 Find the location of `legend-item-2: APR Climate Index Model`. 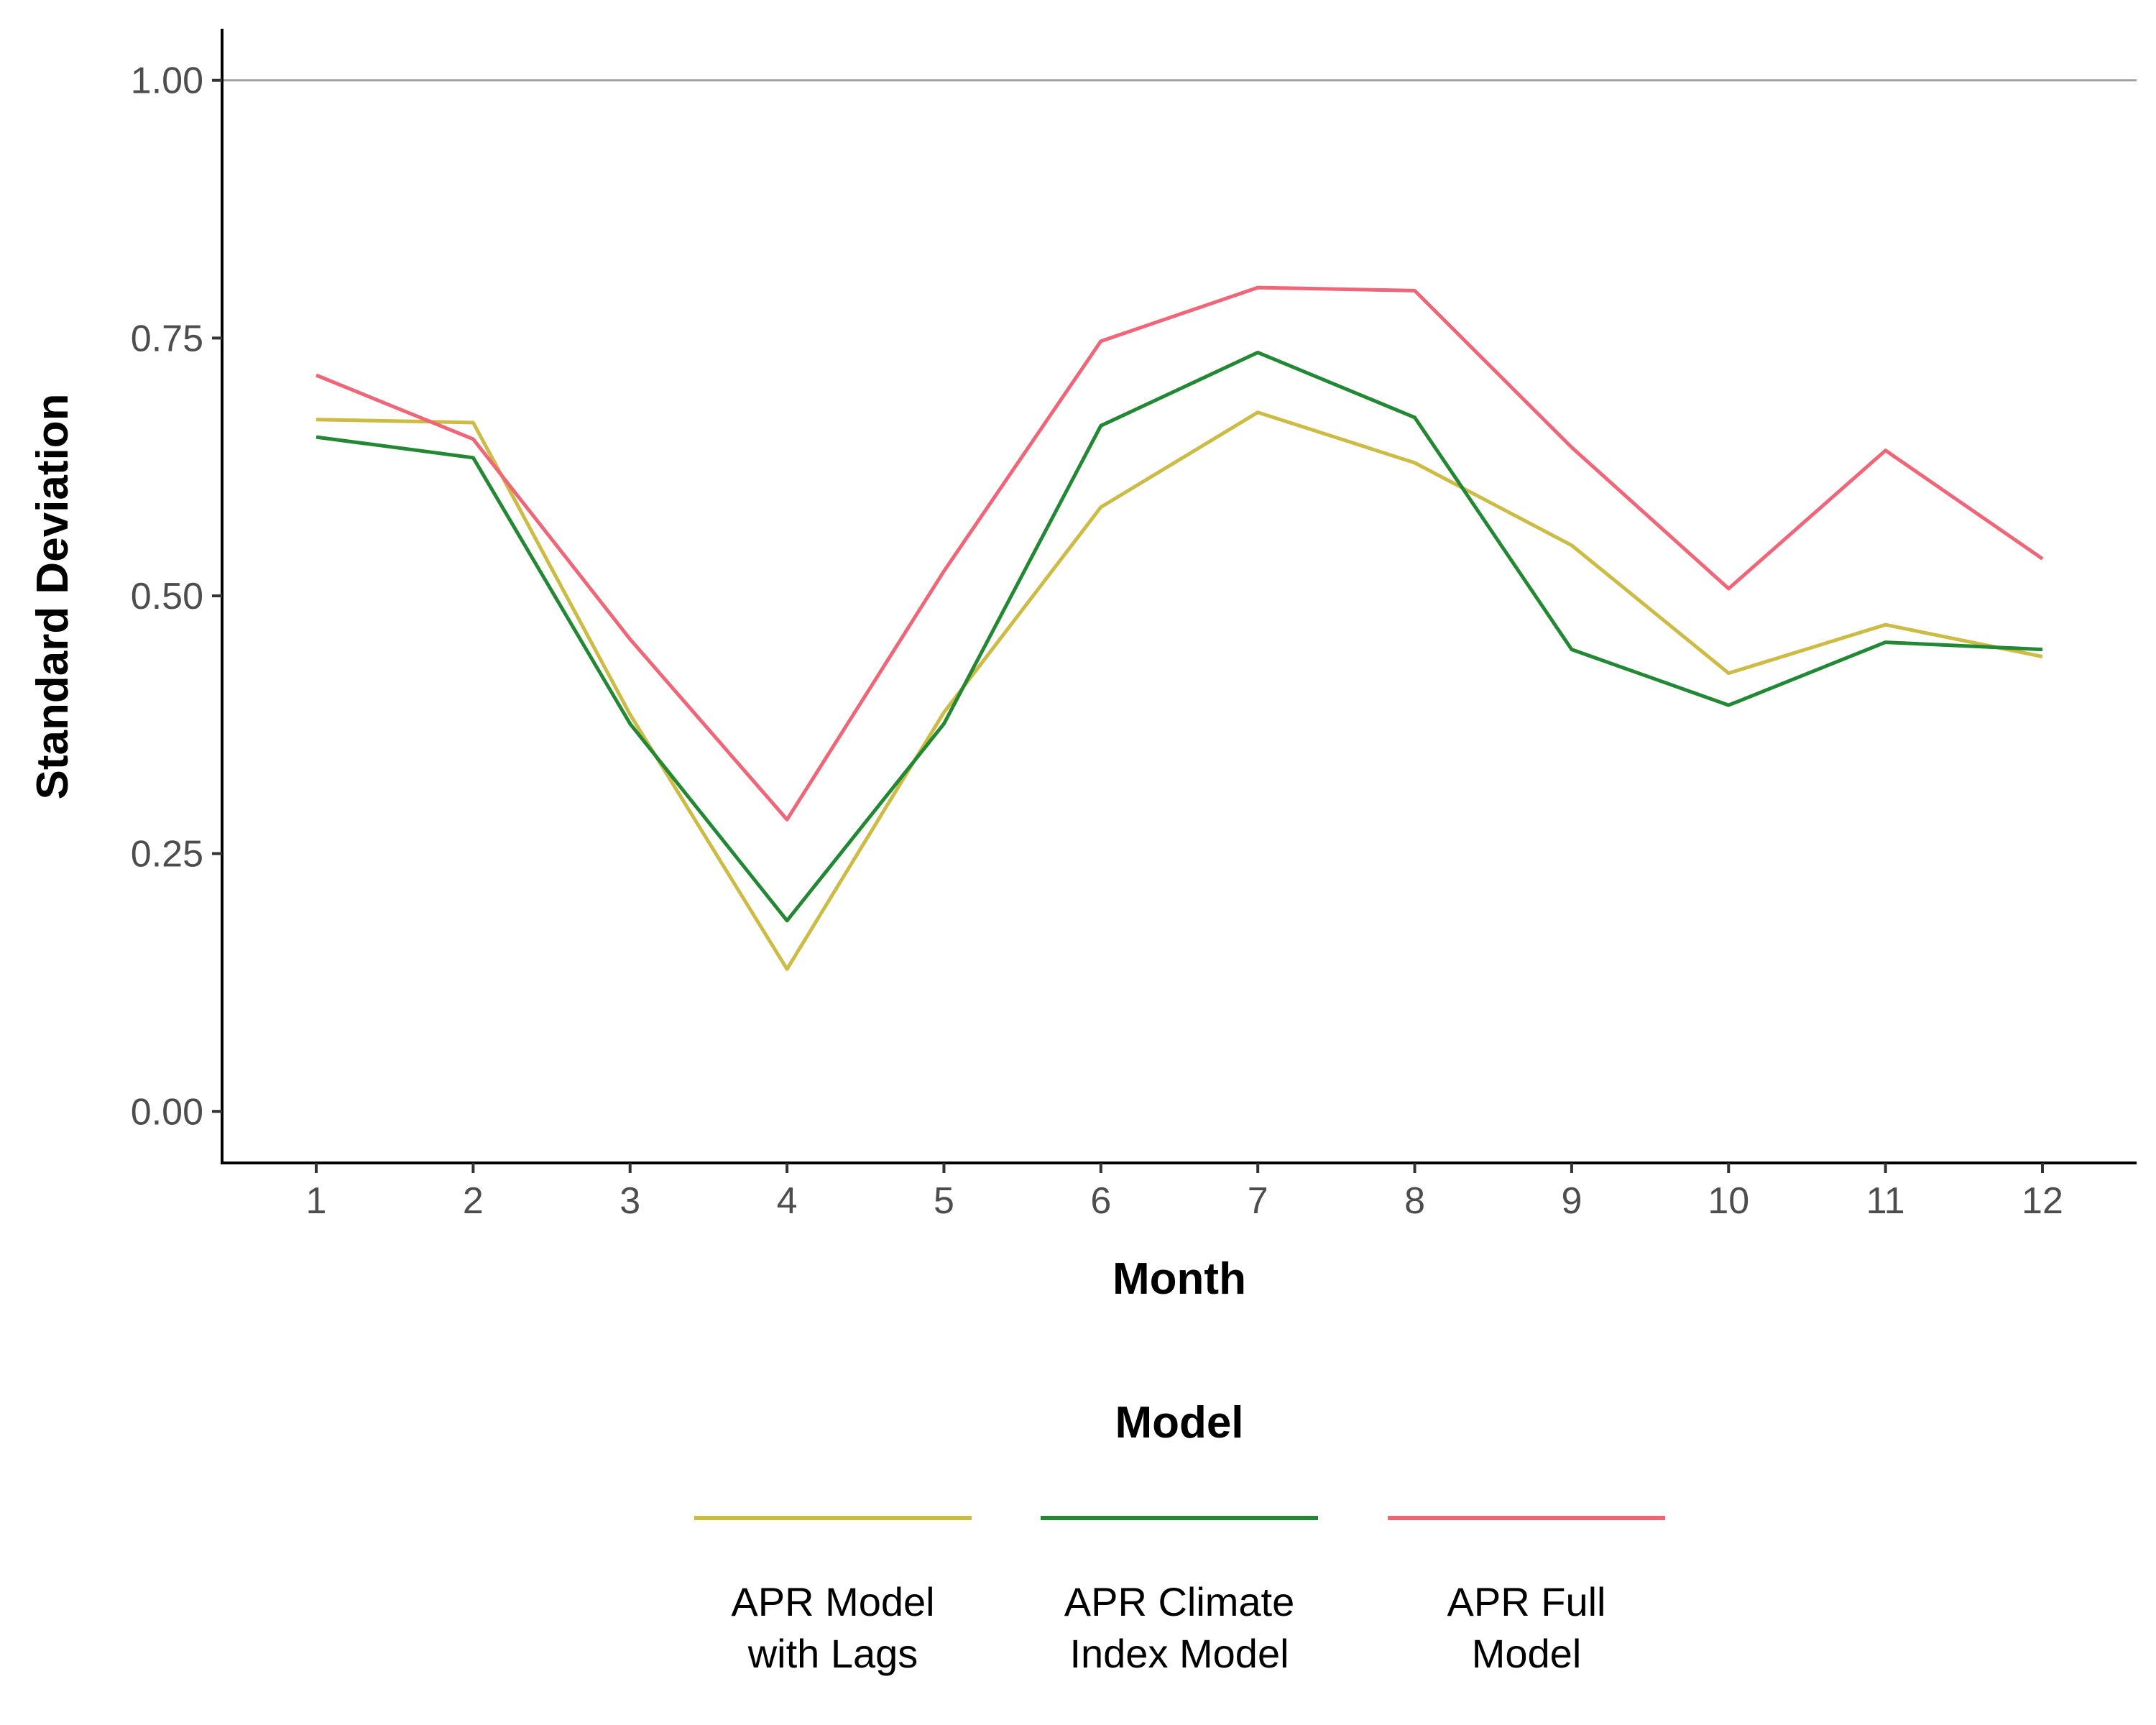

legend-item-2: APR Climate Index Model is located at coordinates (1179, 1596).